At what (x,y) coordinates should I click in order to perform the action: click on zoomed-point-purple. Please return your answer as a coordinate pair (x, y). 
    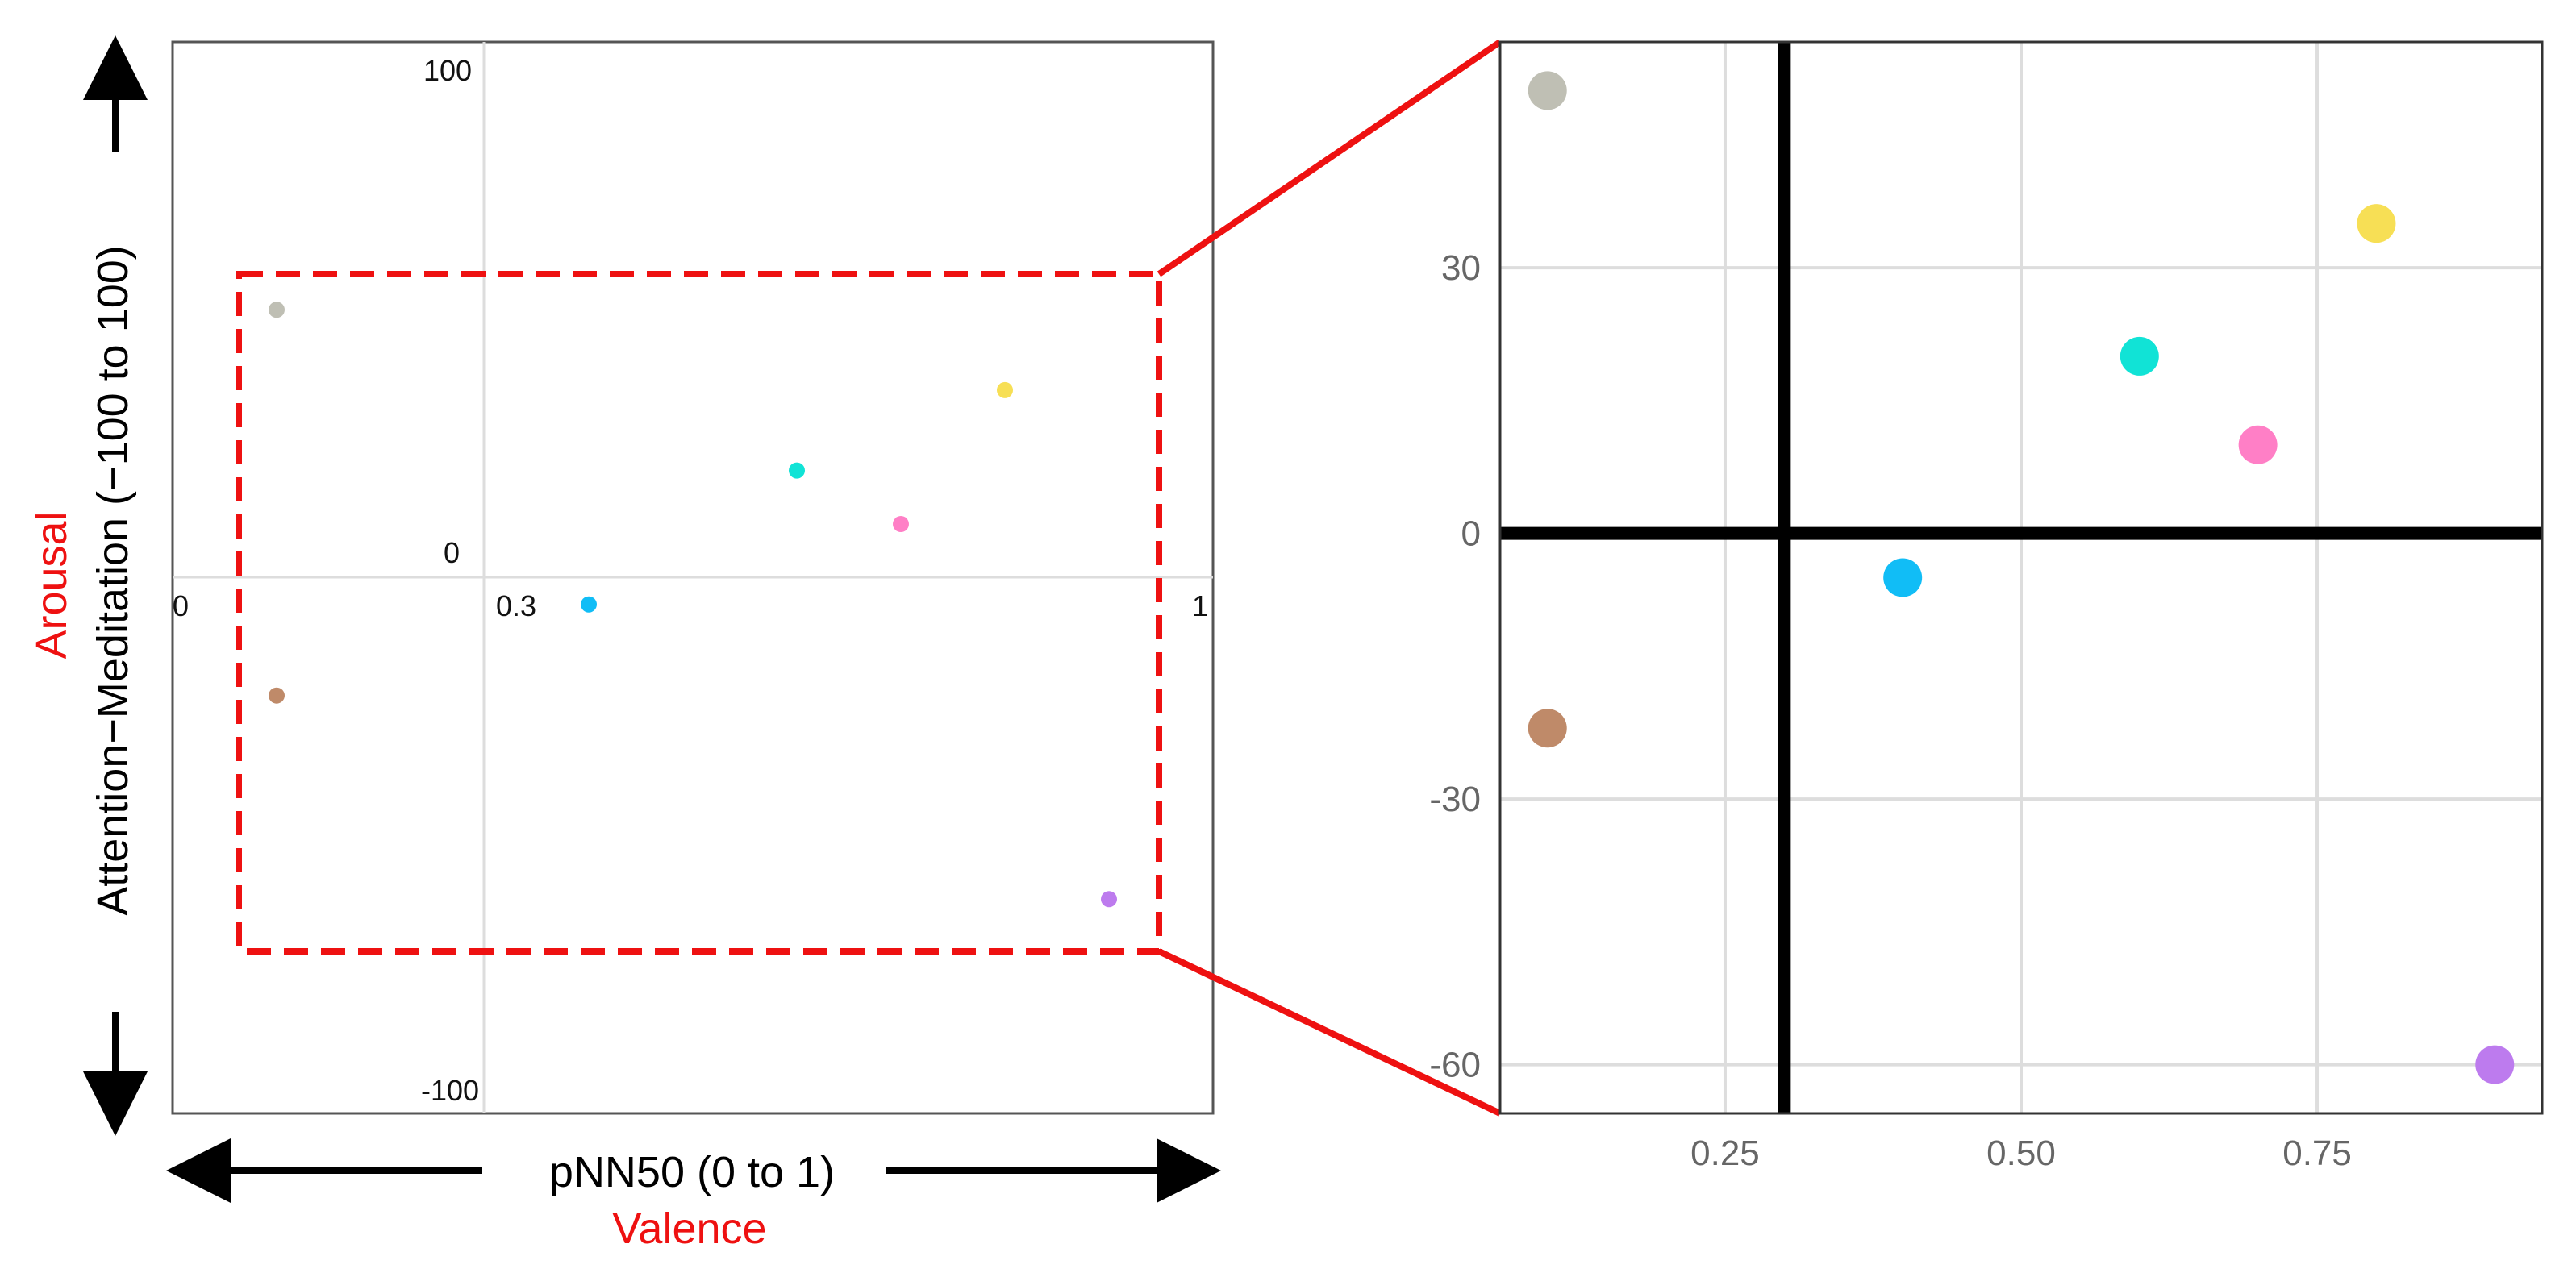
    Looking at the image, I should click on (2495, 1065).